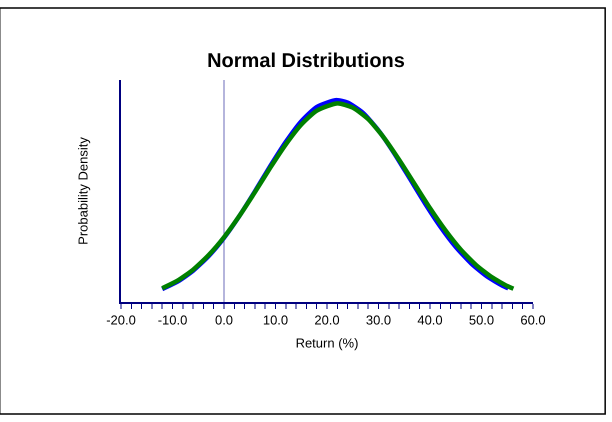  I want to click on x-axis-title: Return (%), so click(327, 342).